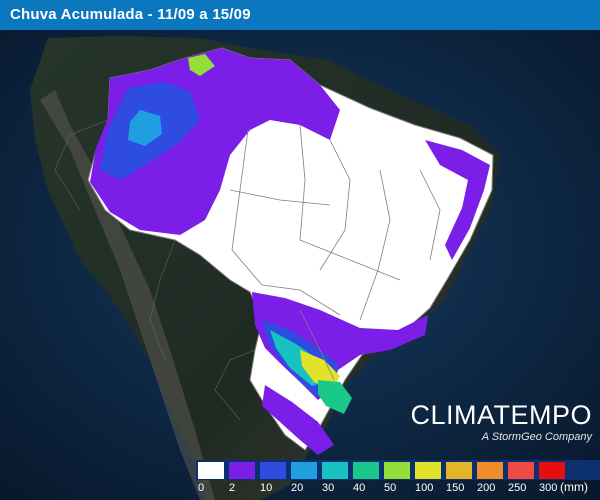  Describe the element at coordinates (548, 488) in the screenshot. I see `legend-tick-300: 300` at that location.